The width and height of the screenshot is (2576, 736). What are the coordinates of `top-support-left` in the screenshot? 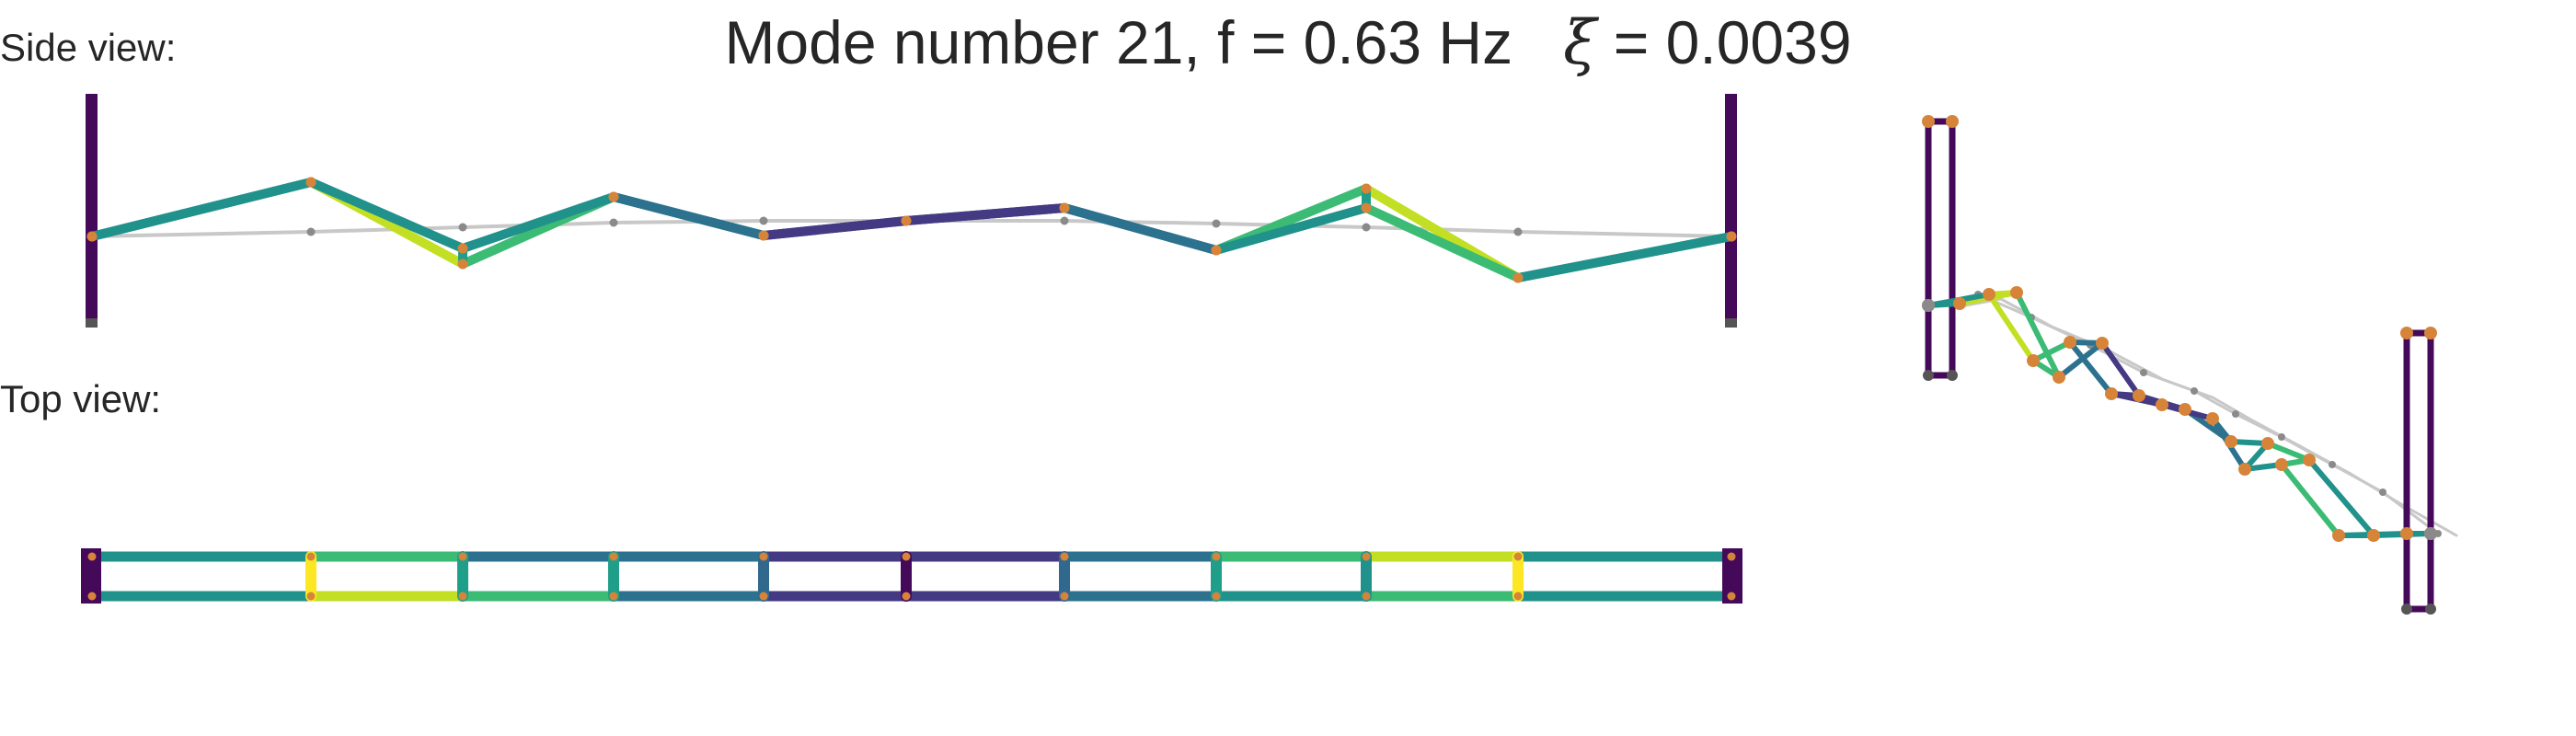 It's located at (91, 576).